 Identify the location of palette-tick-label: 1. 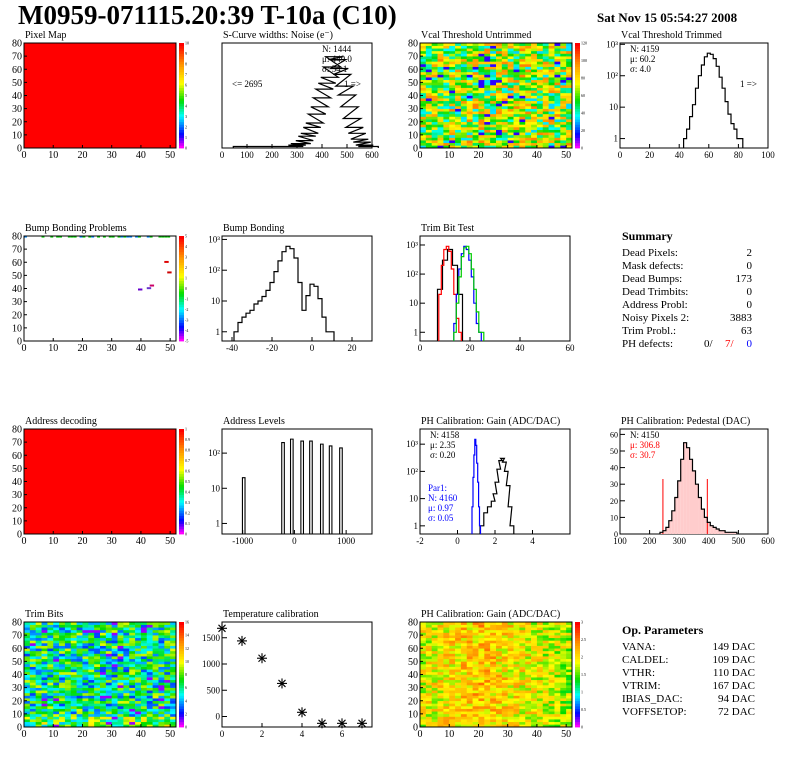
(186, 278).